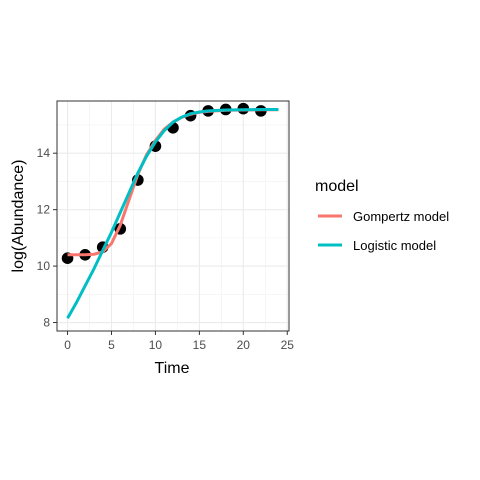  What do you see at coordinates (67, 345) in the screenshot?
I see `x-tick-label: 0` at bounding box center [67, 345].